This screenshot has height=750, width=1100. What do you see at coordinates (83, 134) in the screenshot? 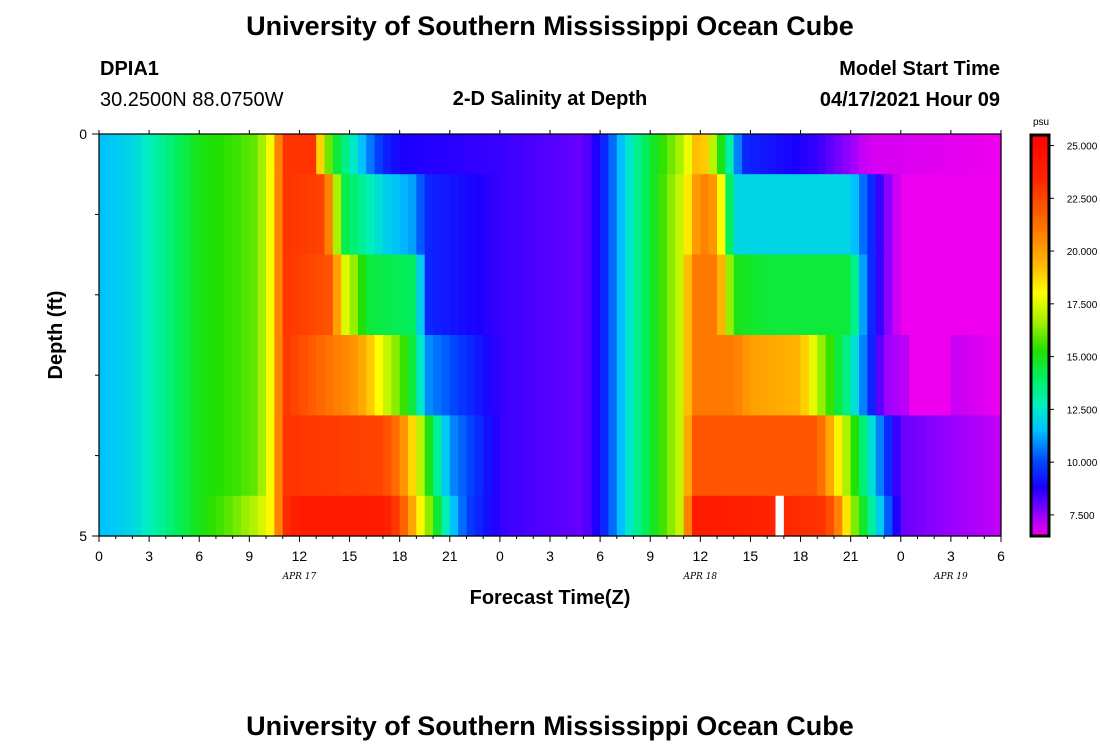
I see `y-tick-label: 0` at bounding box center [83, 134].